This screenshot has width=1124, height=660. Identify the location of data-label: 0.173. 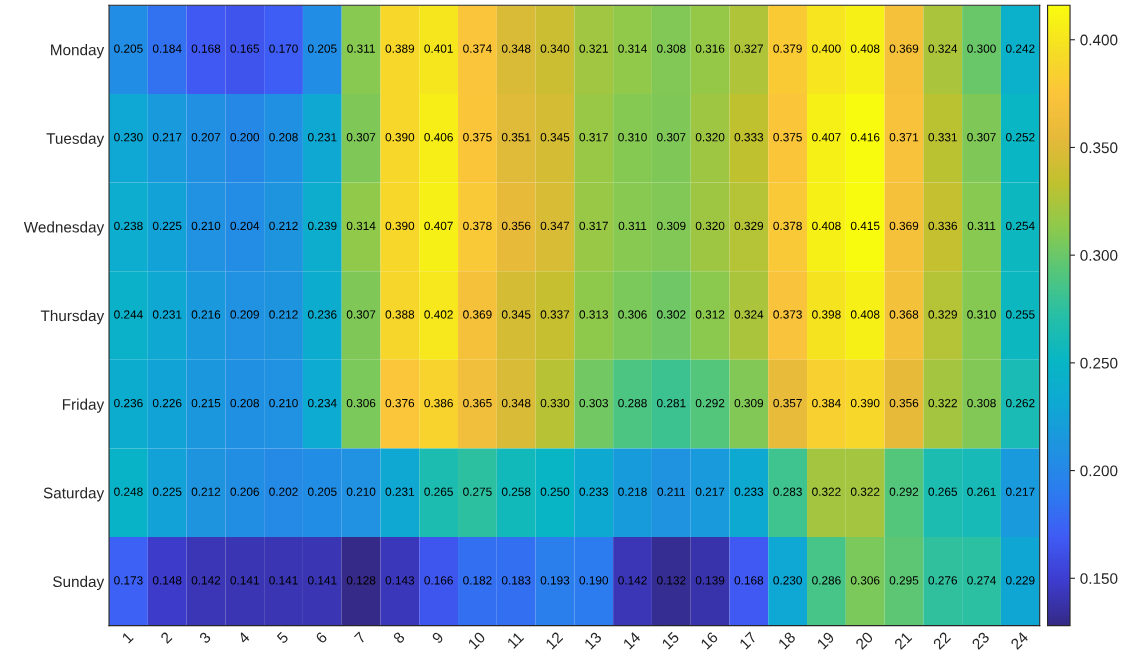
(128, 580).